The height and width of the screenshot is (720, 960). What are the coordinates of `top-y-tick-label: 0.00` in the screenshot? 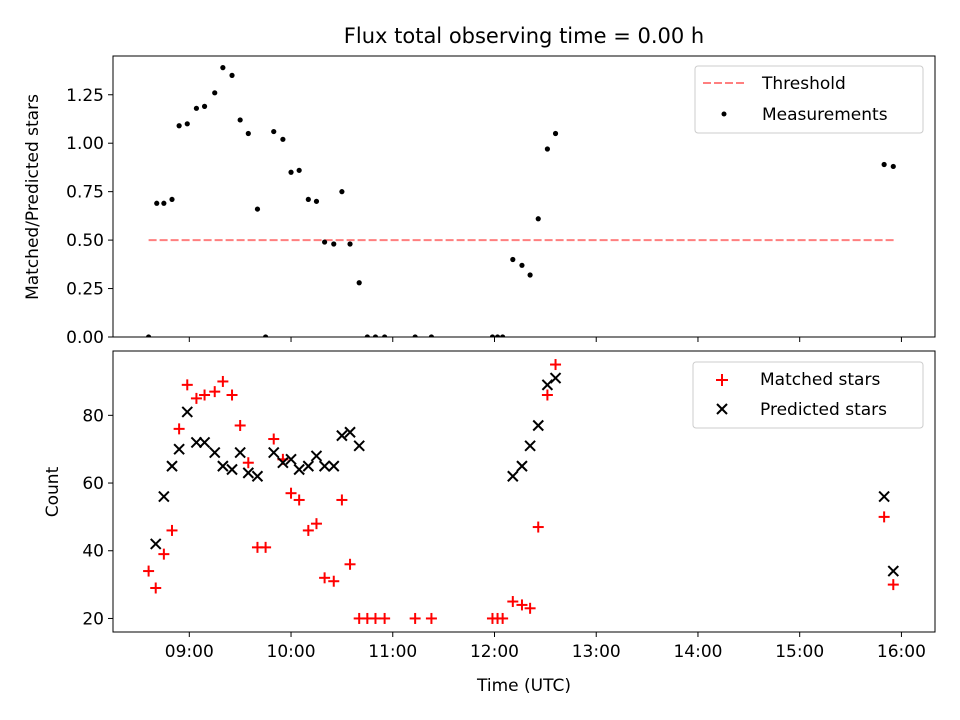 It's located at (85, 338).